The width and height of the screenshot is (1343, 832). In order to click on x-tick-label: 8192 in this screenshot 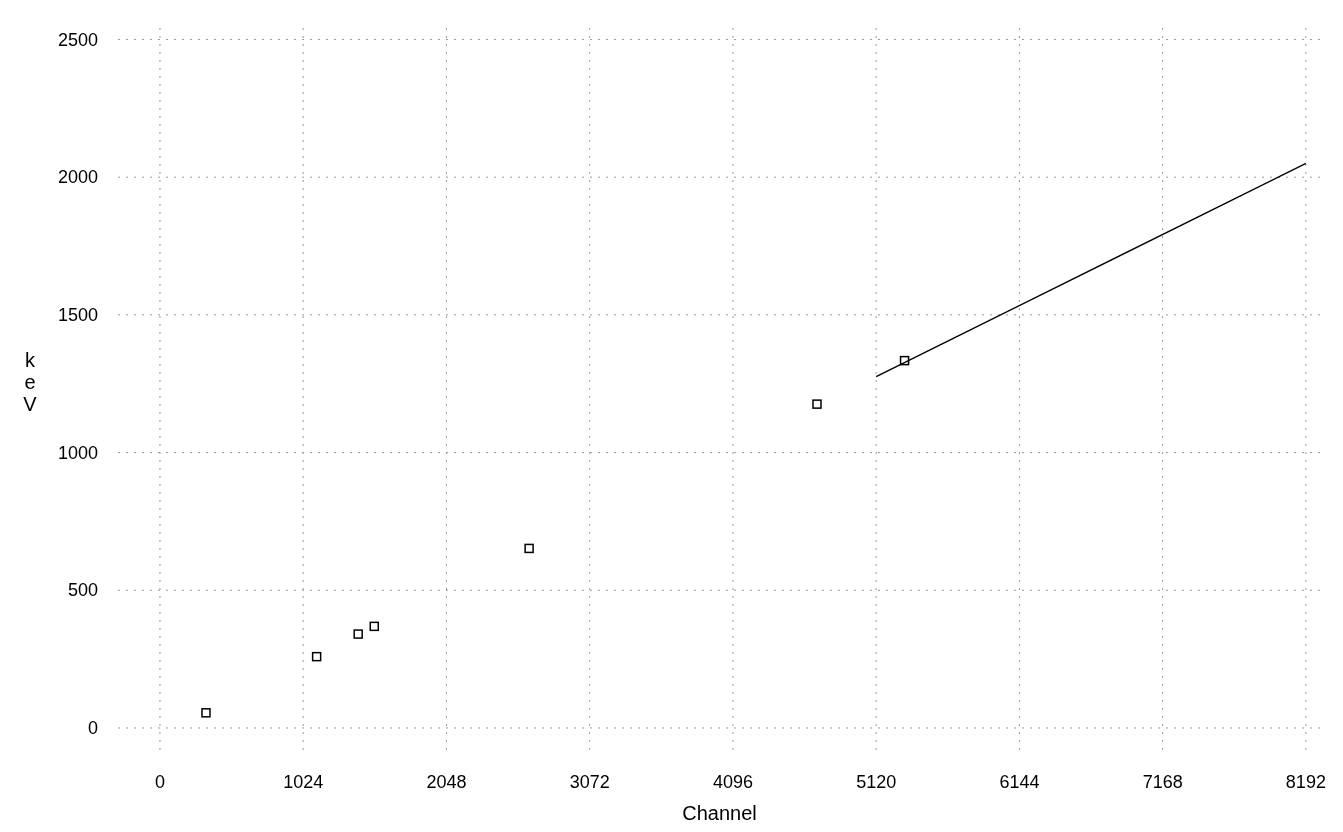, I will do `click(1305, 782)`.